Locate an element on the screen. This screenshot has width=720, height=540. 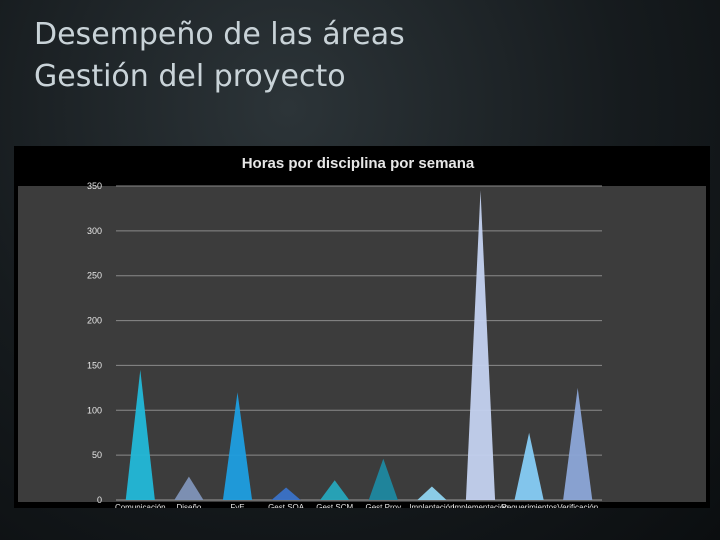
x-tick-label: Gest.SCM is located at coordinates (334, 505).